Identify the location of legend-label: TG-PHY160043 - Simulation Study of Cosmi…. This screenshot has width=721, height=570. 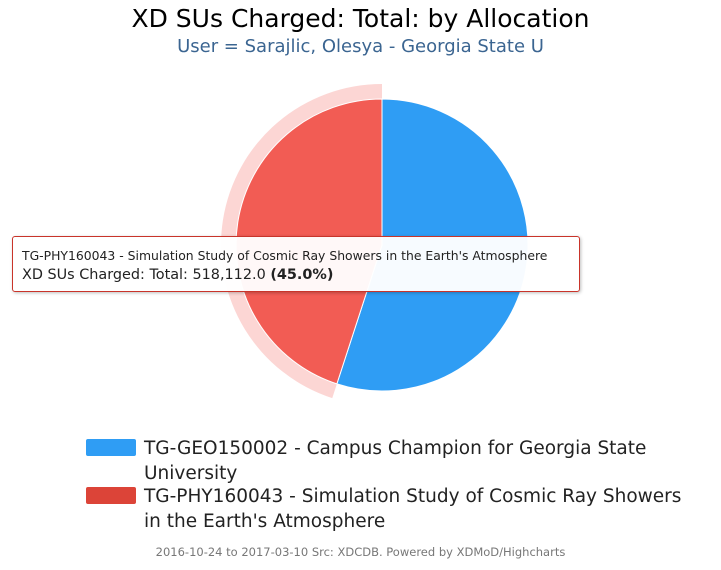
(413, 509).